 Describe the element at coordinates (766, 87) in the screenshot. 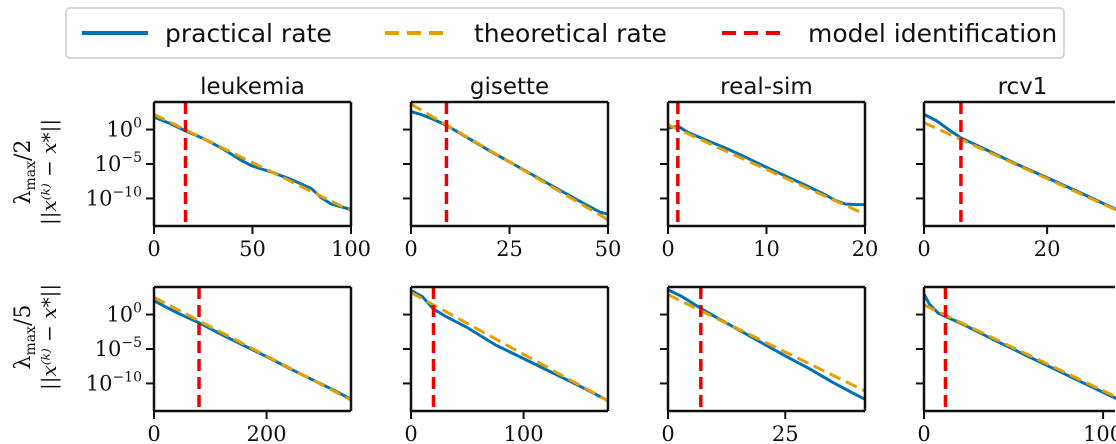

I see `panel-title: real-sim` at that location.